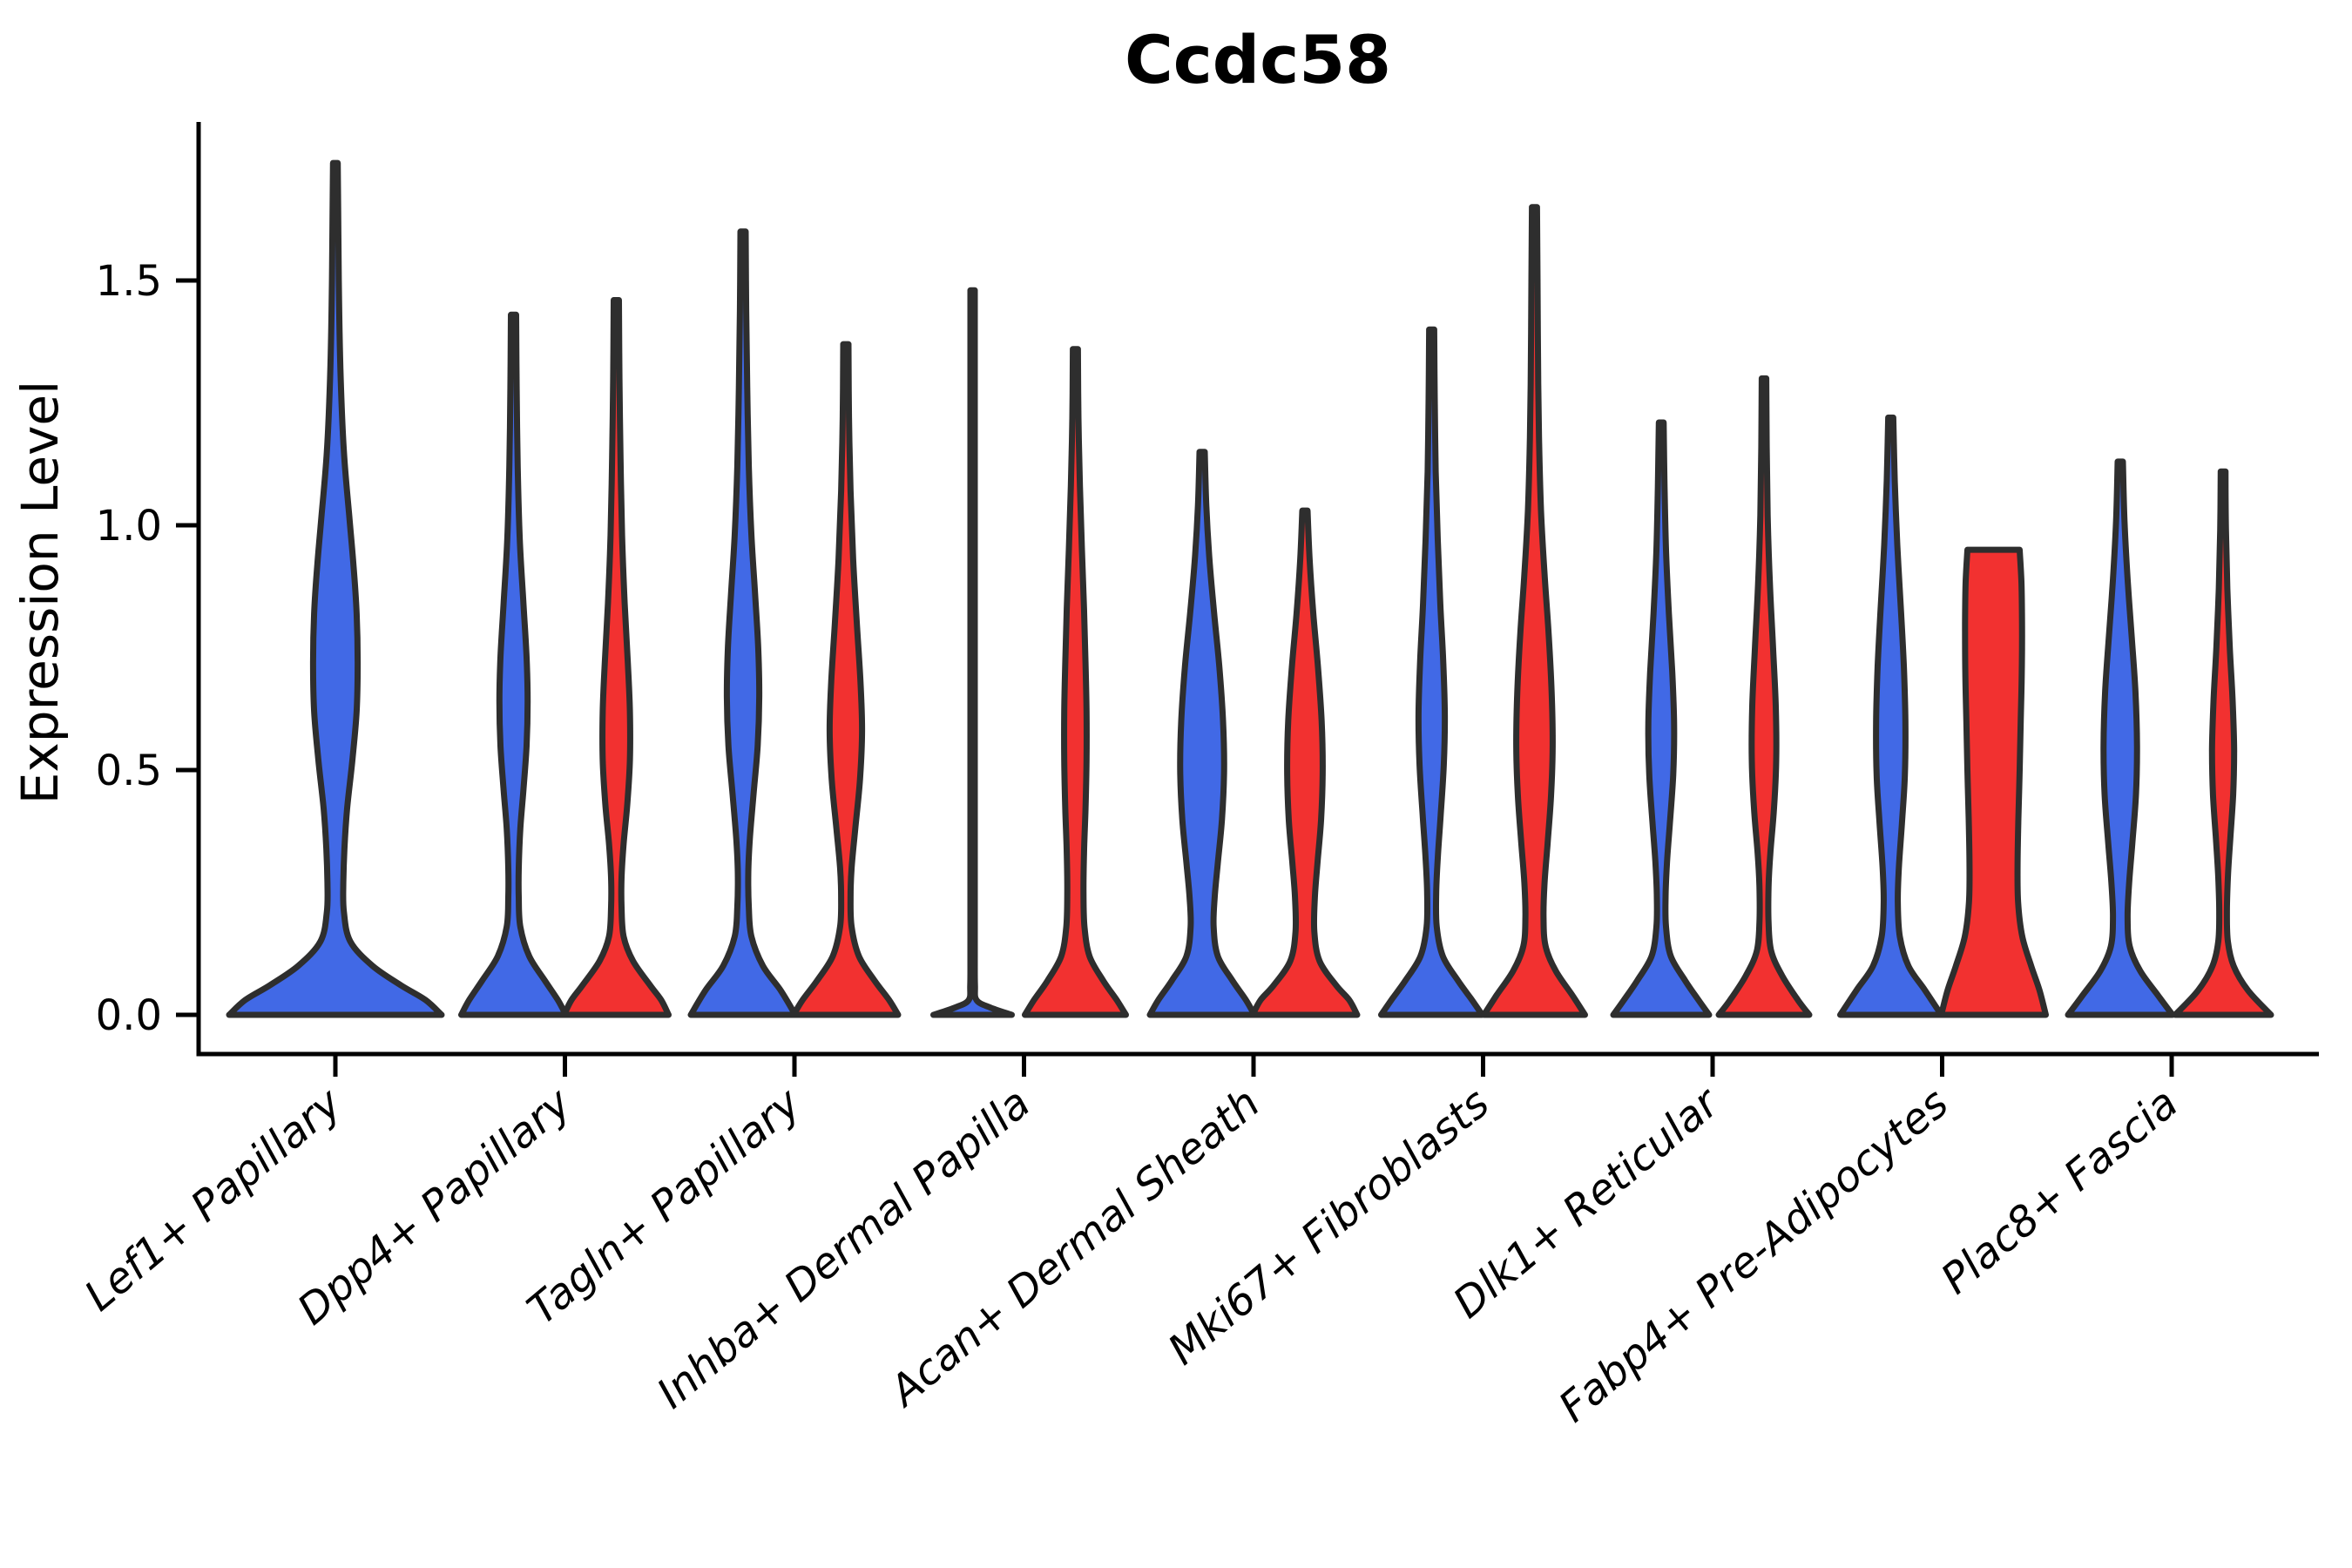 The height and width of the screenshot is (1568, 2352). I want to click on violin-mki67-fibroblasts-blue, so click(1431, 672).